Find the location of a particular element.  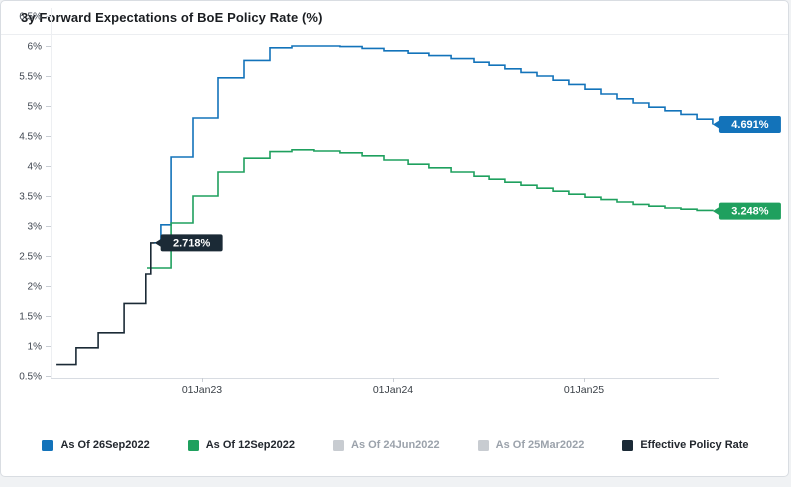

y-tick-label: 4% is located at coordinates (35, 167).